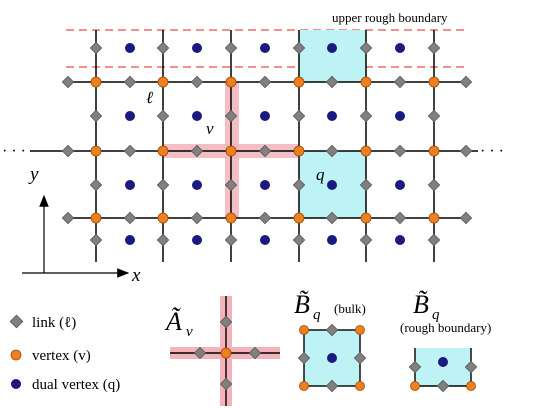  Describe the element at coordinates (54, 323) in the screenshot. I see `legend-link-label: link (ℓ)` at that location.